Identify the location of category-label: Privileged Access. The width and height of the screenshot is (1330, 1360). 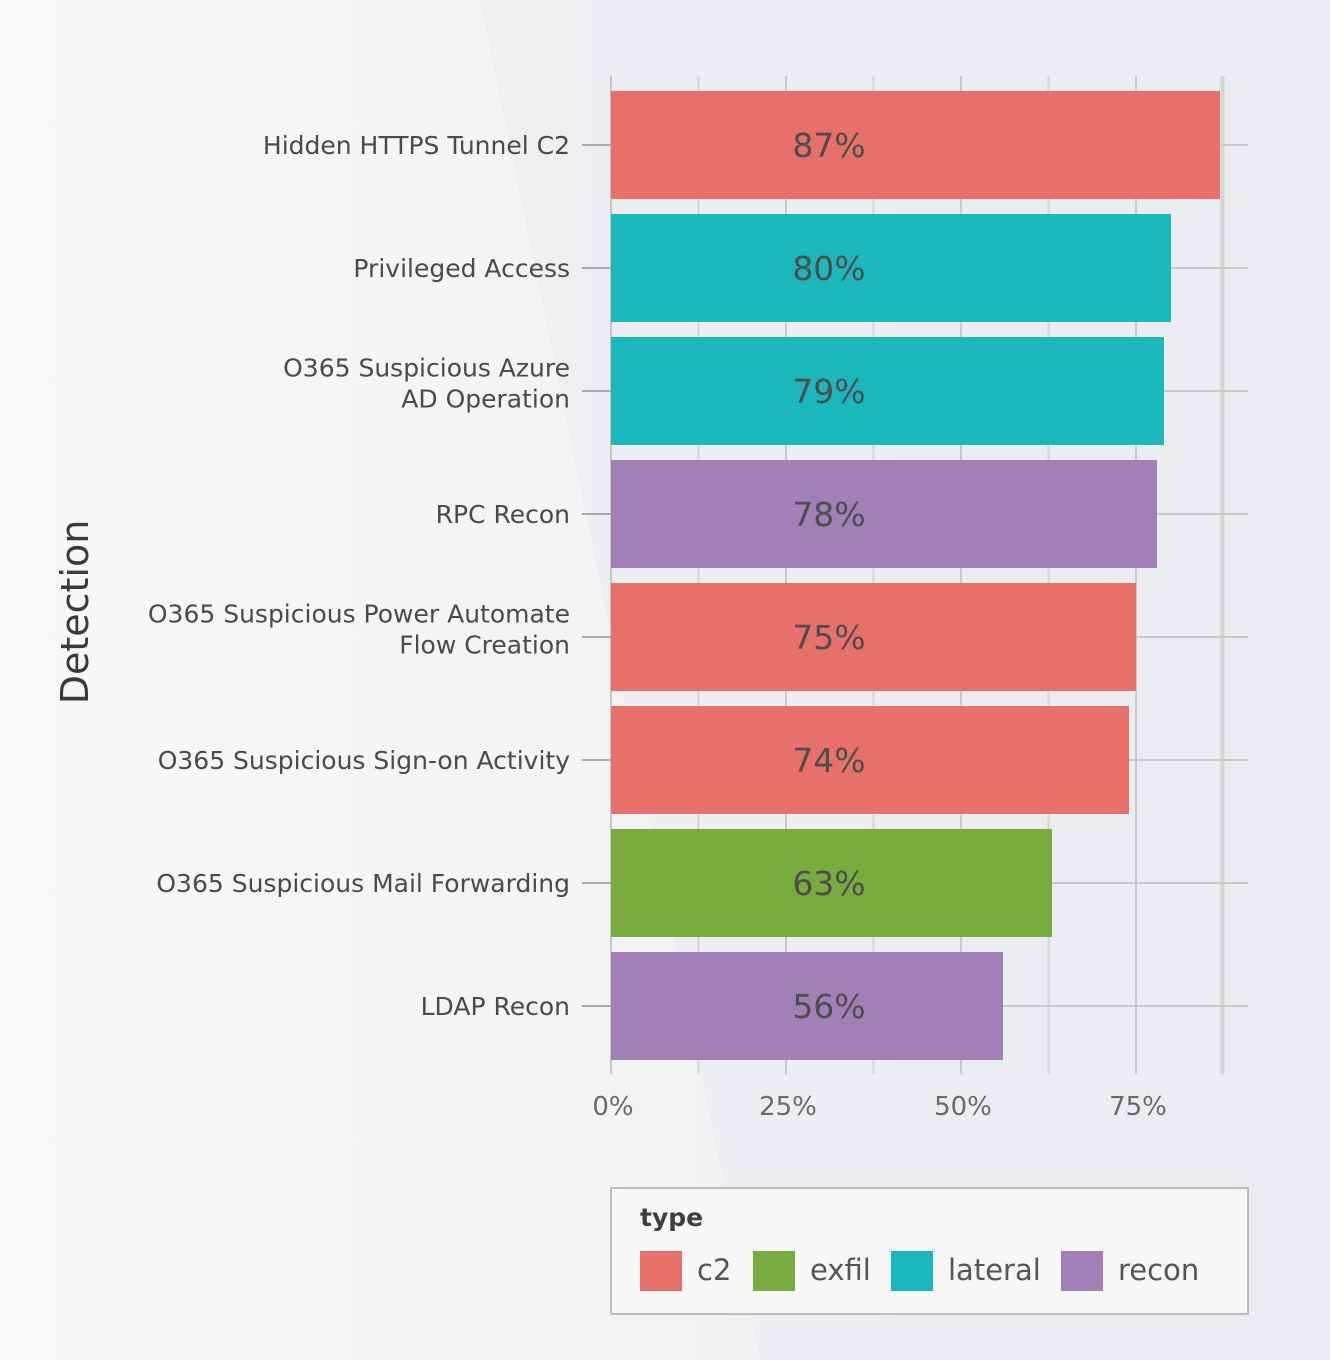
(461, 268).